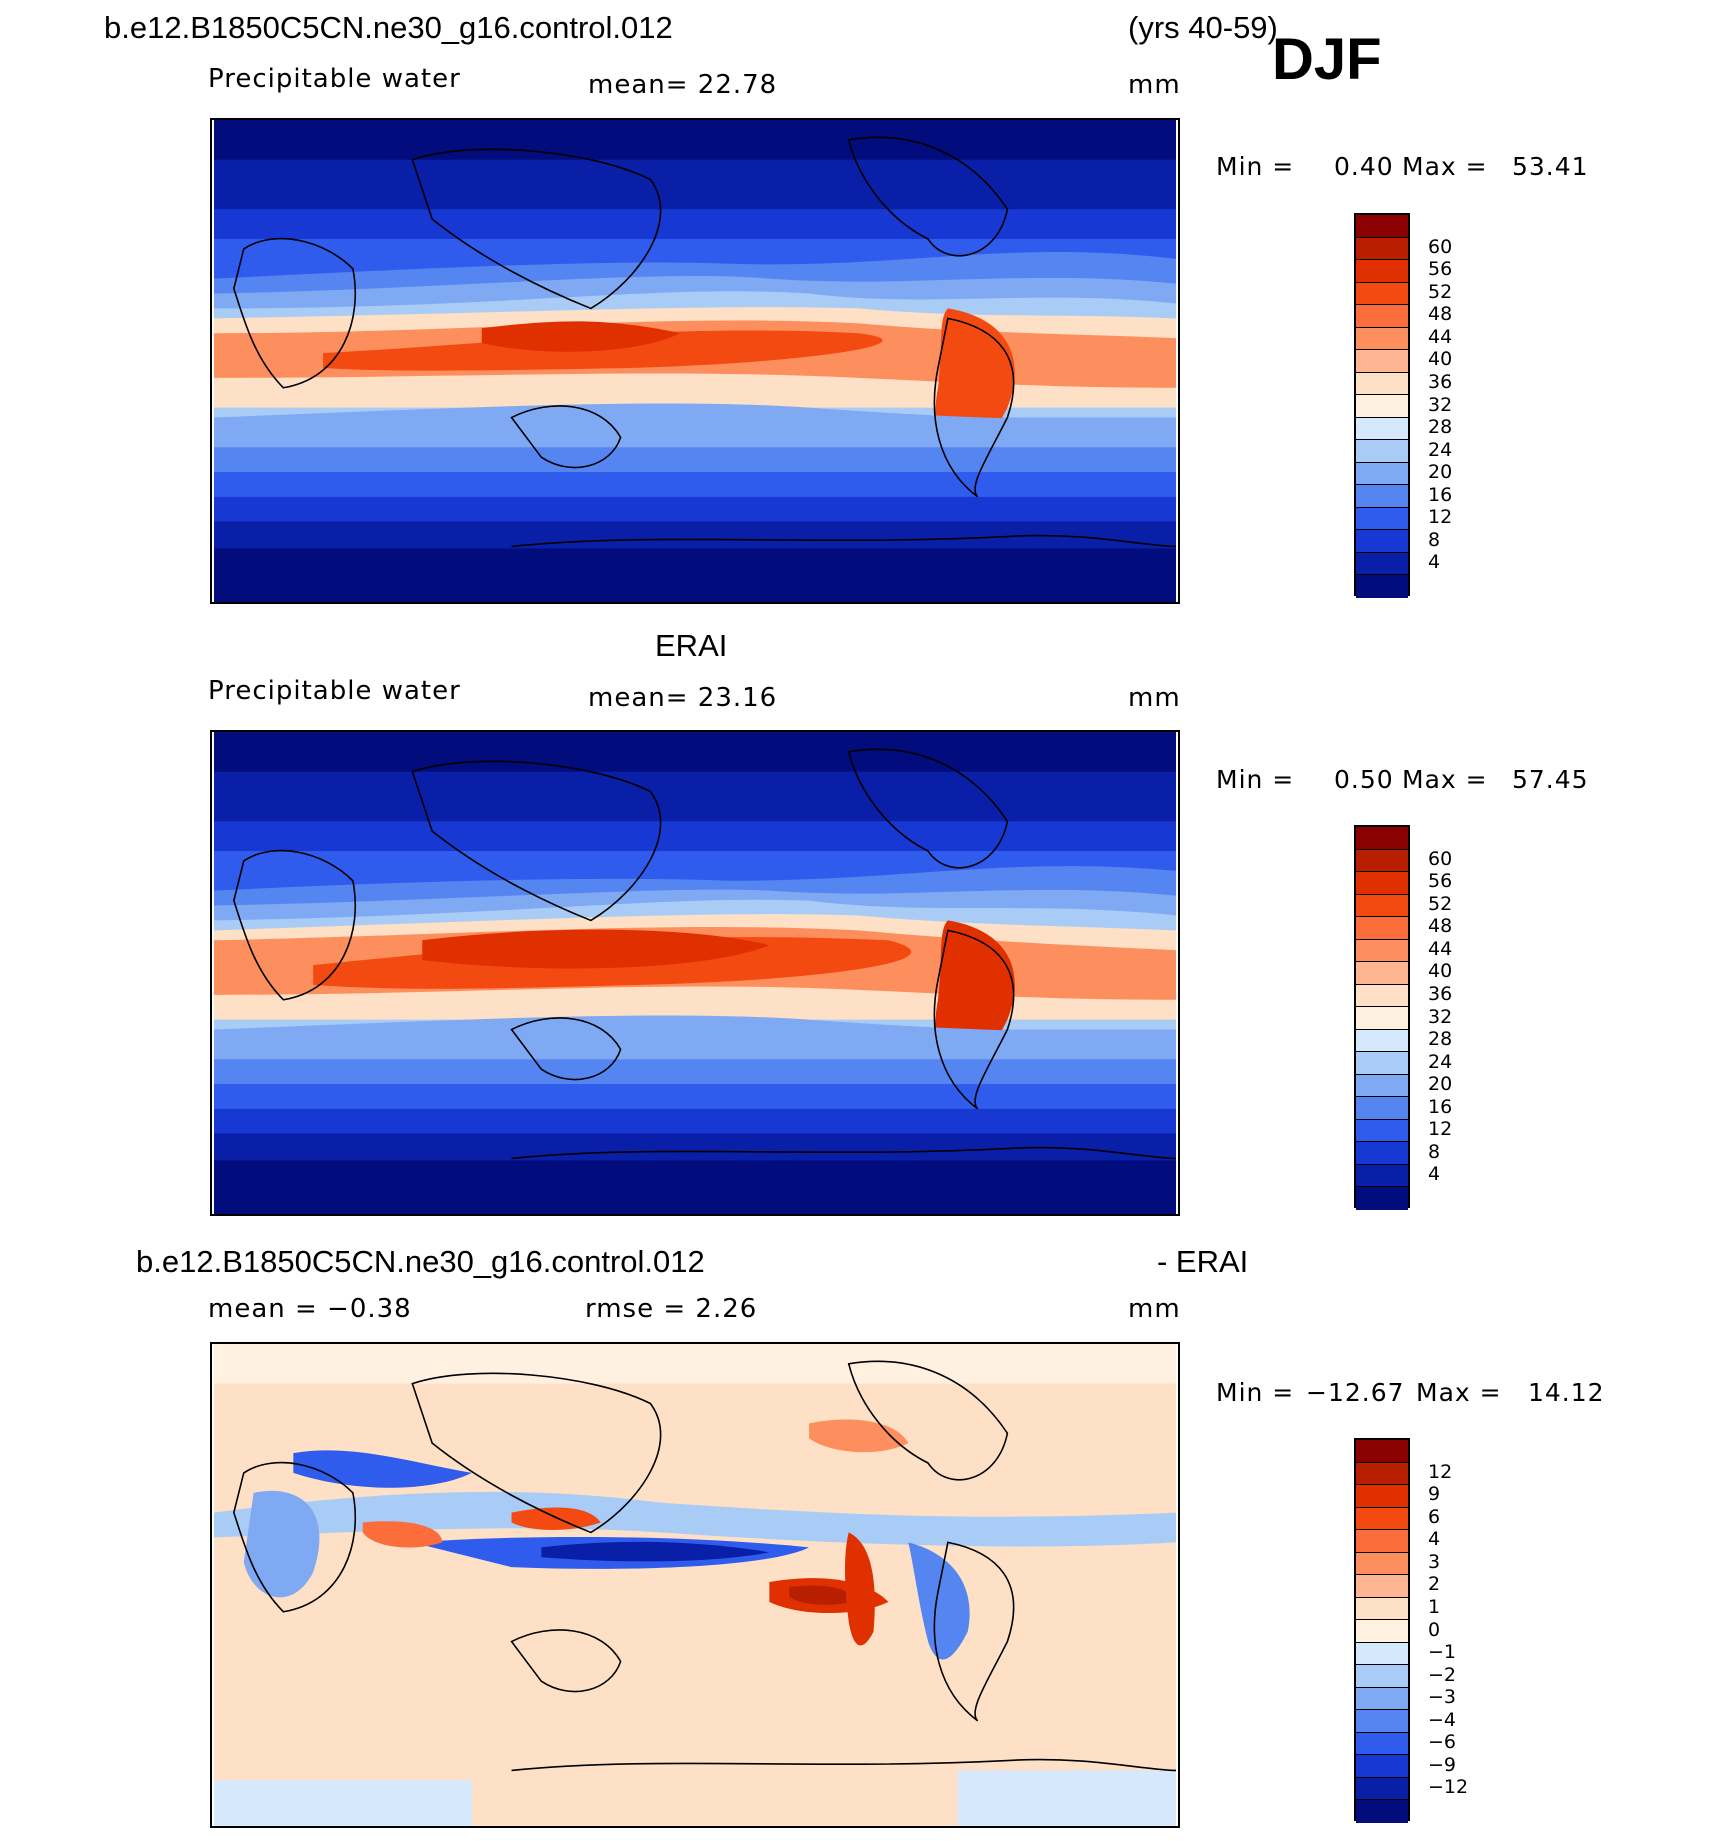  I want to click on panel3-title-right: - ERAI, so click(1203, 1261).